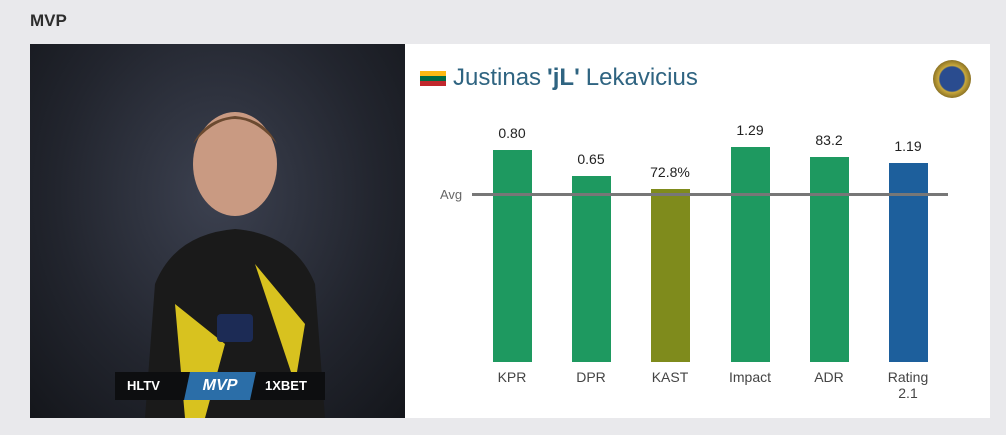 The image size is (1006, 435). Describe the element at coordinates (670, 377) in the screenshot. I see `category-label: KAST` at that location.